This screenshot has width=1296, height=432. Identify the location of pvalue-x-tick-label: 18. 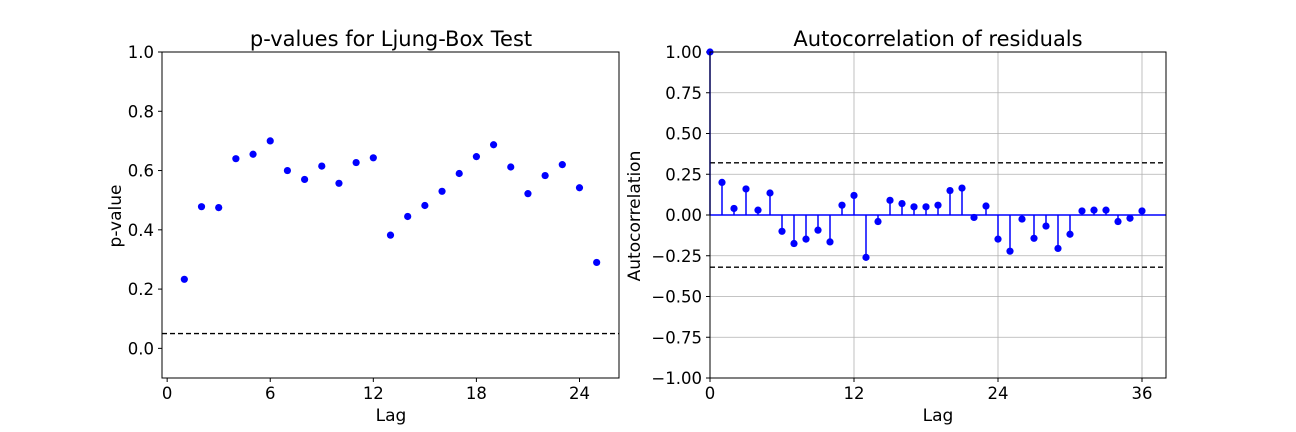
(476, 393).